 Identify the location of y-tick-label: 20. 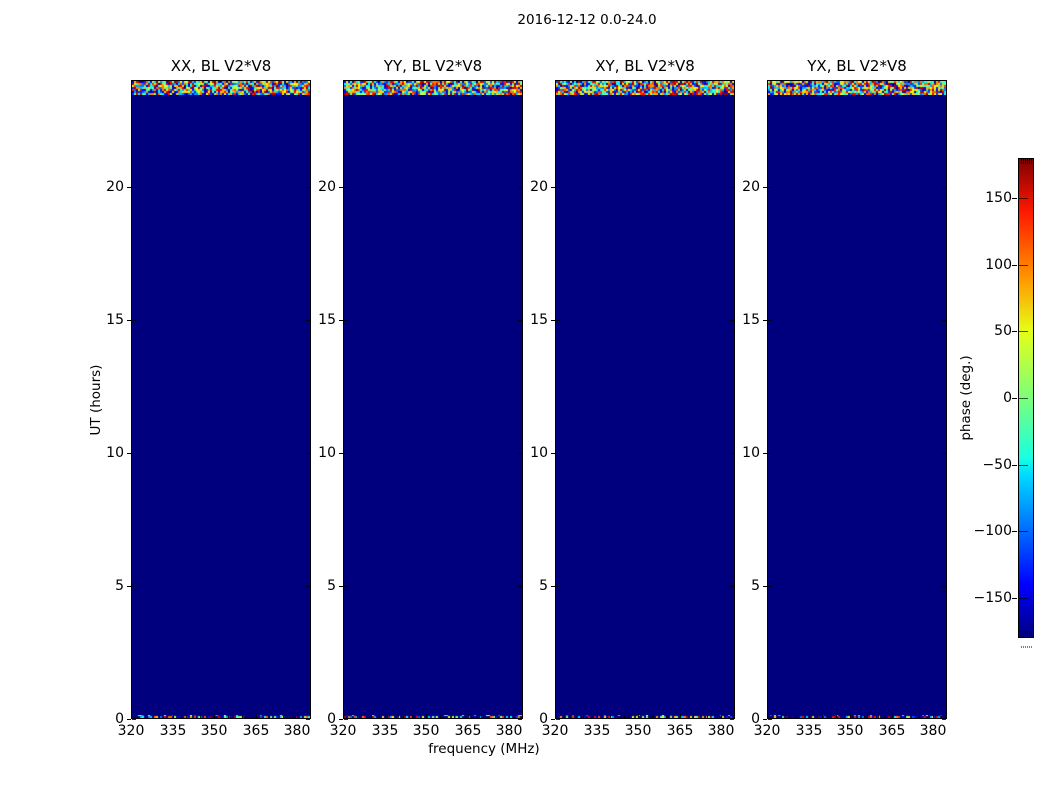
(751, 187).